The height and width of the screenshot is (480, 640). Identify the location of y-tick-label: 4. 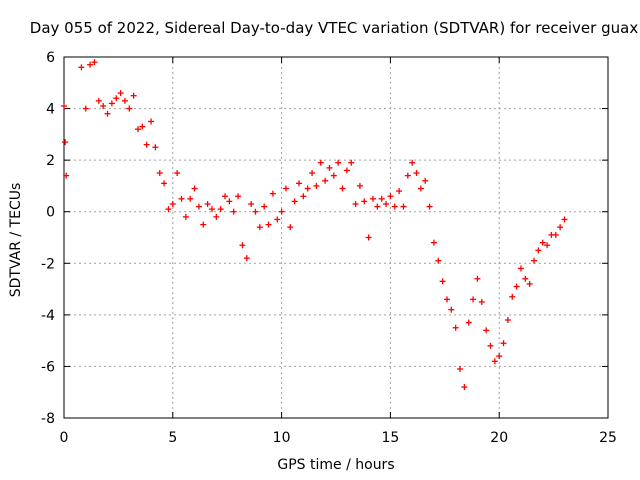
(50, 110).